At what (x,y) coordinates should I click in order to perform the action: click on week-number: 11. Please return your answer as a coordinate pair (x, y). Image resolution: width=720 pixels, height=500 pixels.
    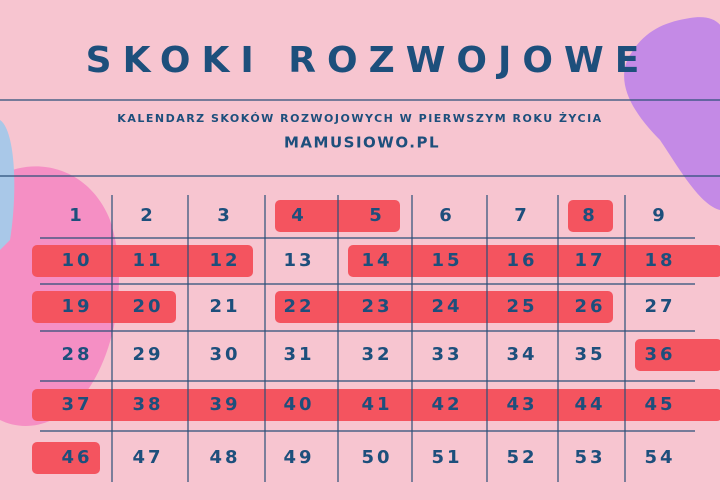
    Looking at the image, I should click on (147, 260).